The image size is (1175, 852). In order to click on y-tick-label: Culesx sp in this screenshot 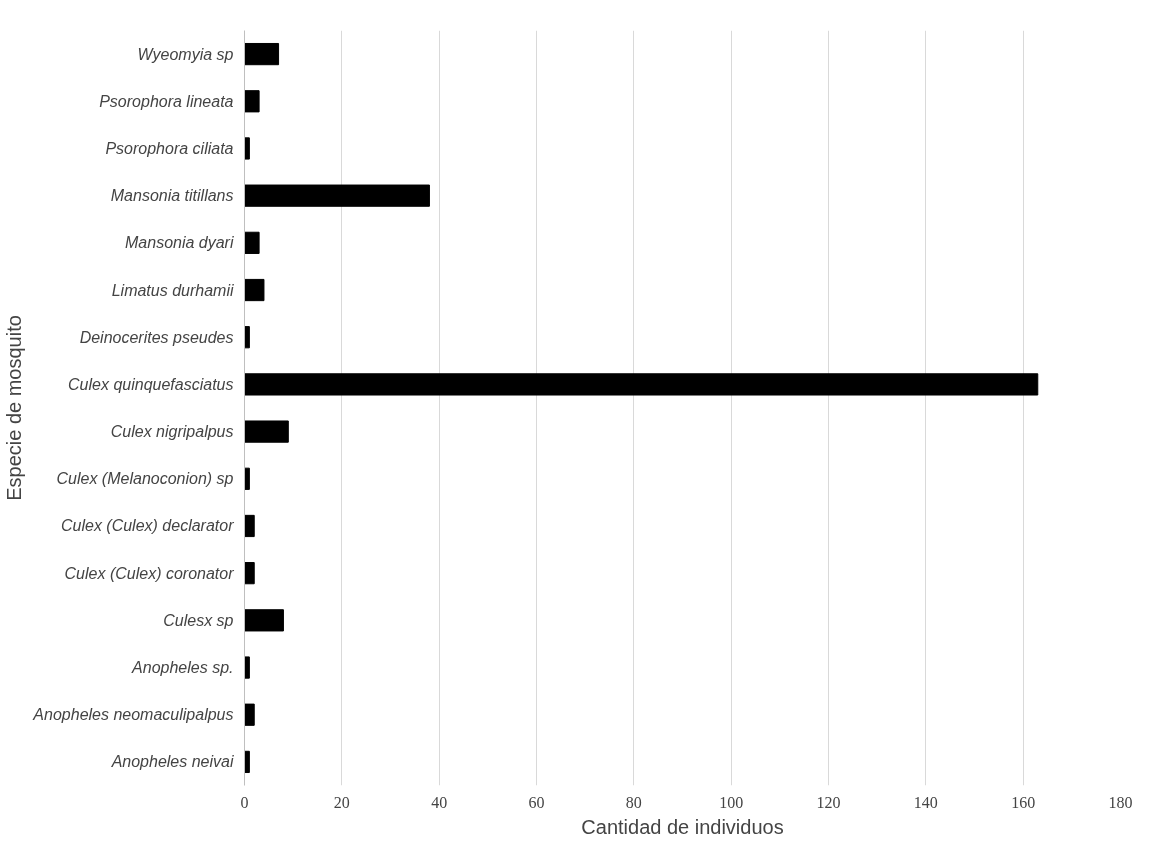, I will do `click(198, 620)`.